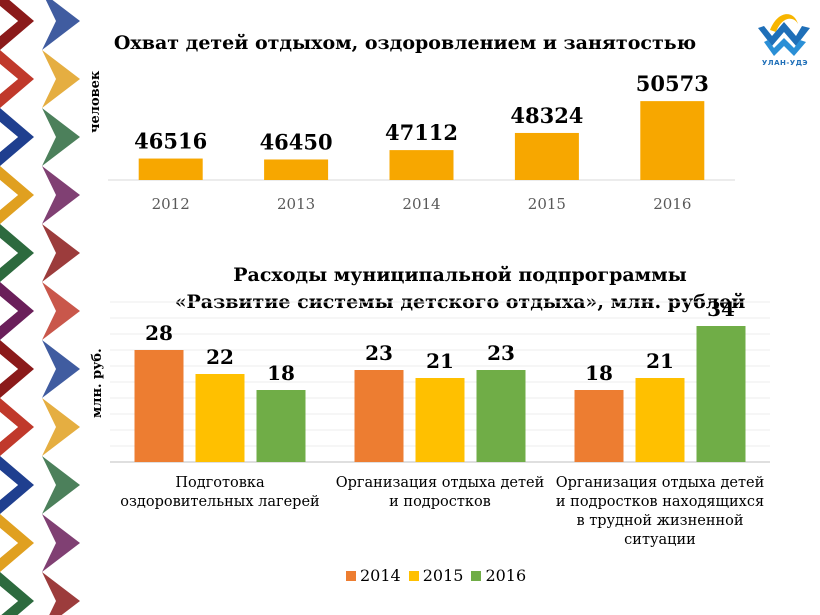 This screenshot has height=615, width=820. I want to click on ulan-ude-logo-icon, so click(784, 35).